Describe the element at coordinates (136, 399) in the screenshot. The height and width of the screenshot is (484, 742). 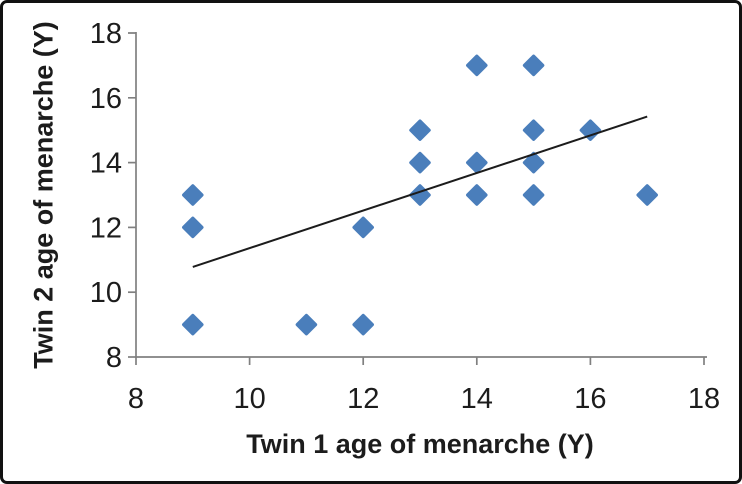
I see `x-tick-label: 8` at that location.